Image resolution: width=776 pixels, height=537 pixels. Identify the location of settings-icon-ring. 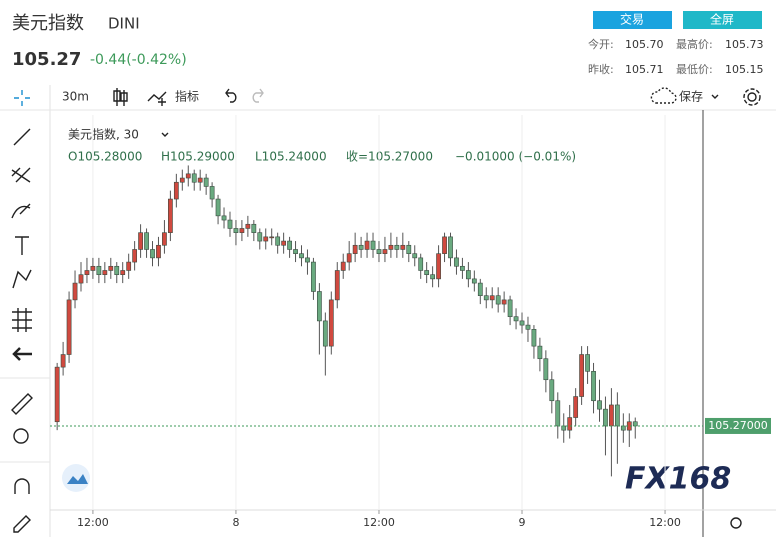
(752, 97).